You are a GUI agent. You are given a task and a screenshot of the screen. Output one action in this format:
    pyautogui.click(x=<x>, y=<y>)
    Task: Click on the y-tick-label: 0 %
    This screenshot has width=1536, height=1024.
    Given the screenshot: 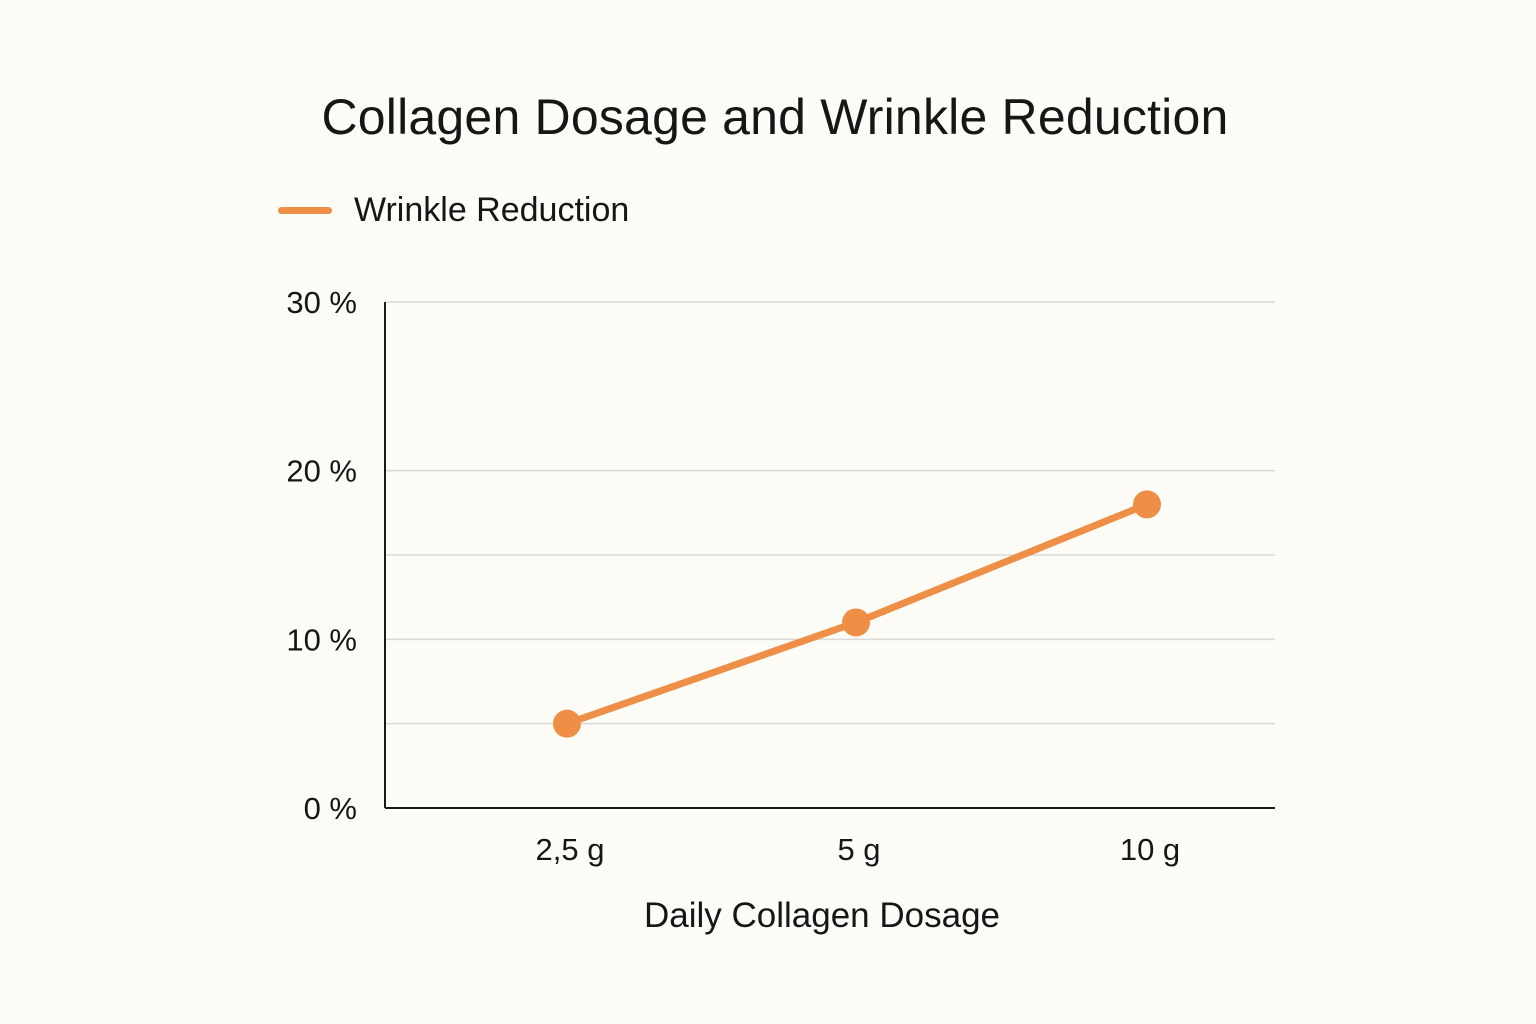 What is the action you would take?
    pyautogui.click(x=330, y=808)
    